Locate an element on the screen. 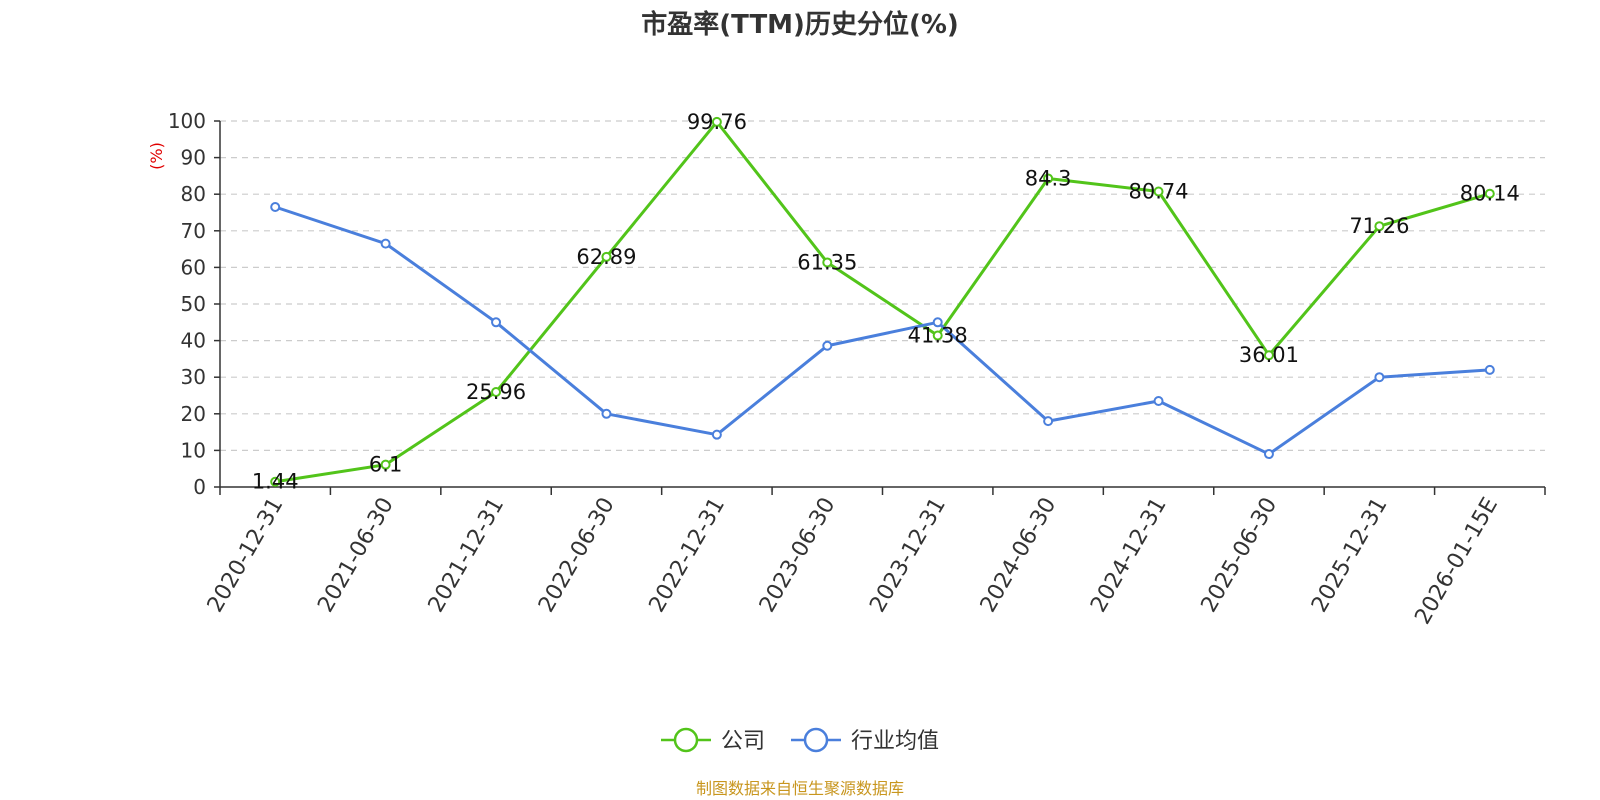 The image size is (1600, 800). data-label: 6.1 is located at coordinates (385, 465).